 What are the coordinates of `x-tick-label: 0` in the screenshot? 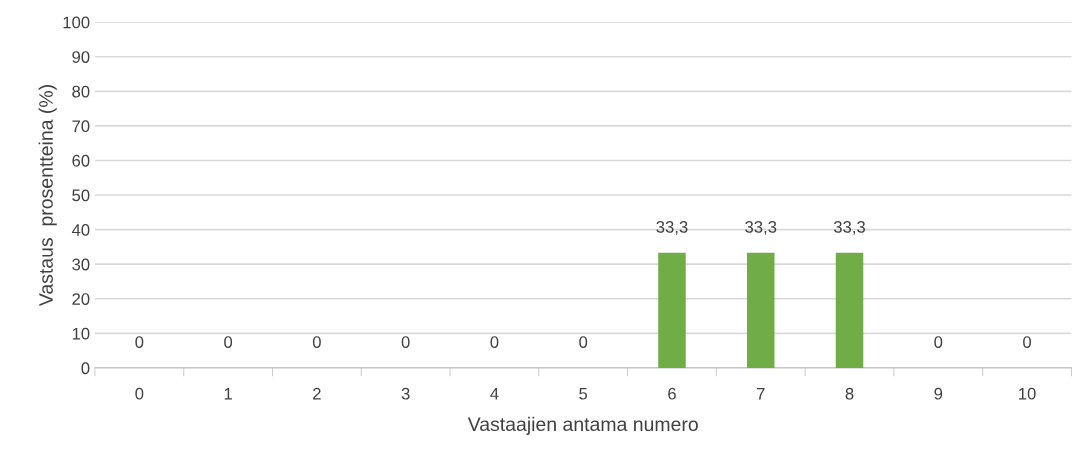 It's located at (139, 393).